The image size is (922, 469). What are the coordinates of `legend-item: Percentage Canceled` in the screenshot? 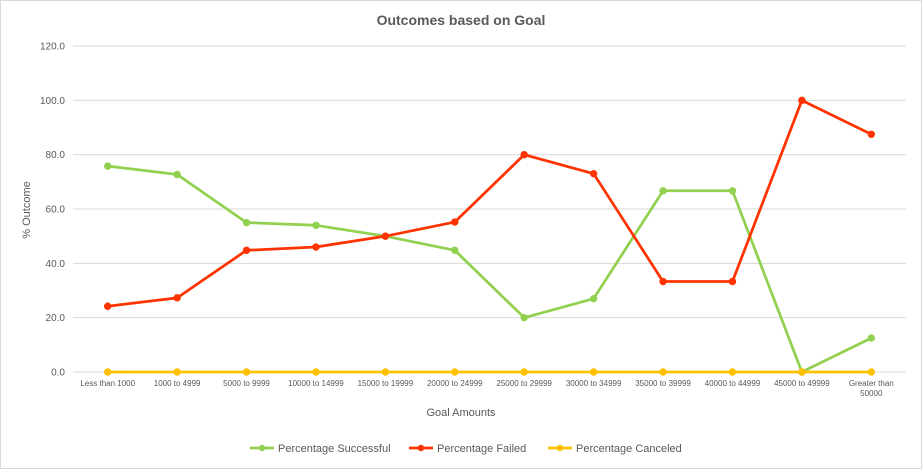 It's located at (615, 449).